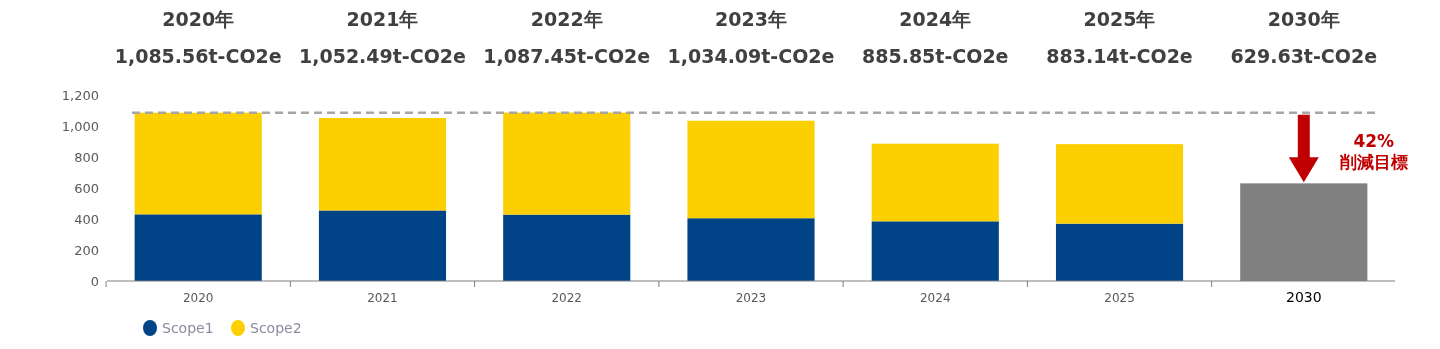  Describe the element at coordinates (751, 298) in the screenshot. I see `x-tick-label: 2023` at that location.